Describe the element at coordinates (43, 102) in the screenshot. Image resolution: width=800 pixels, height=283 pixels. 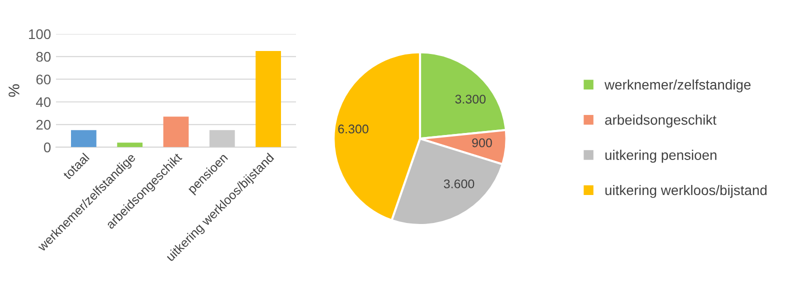
I see `y-tick-label: 40` at that location.